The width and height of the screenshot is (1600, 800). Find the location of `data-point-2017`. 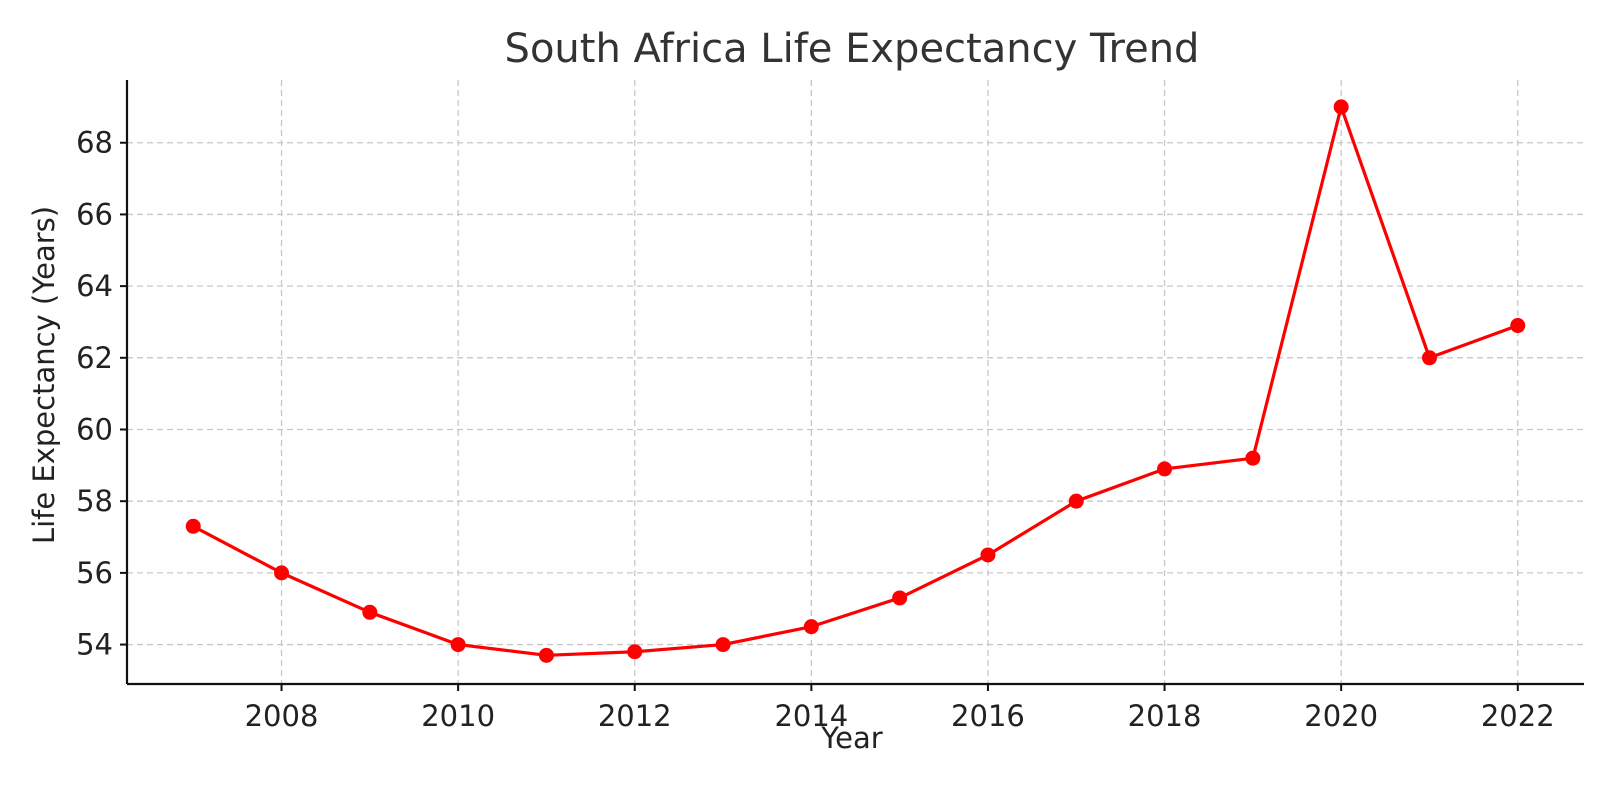

data-point-2017 is located at coordinates (1076, 501).